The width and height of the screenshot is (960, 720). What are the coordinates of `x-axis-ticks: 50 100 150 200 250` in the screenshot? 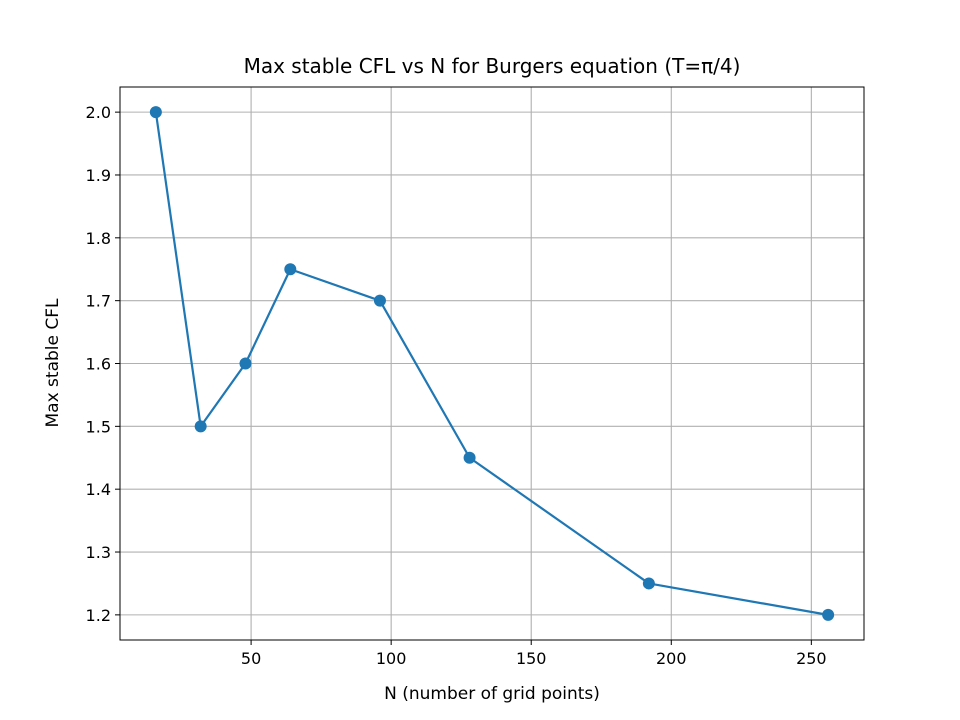 It's located at (534, 654).